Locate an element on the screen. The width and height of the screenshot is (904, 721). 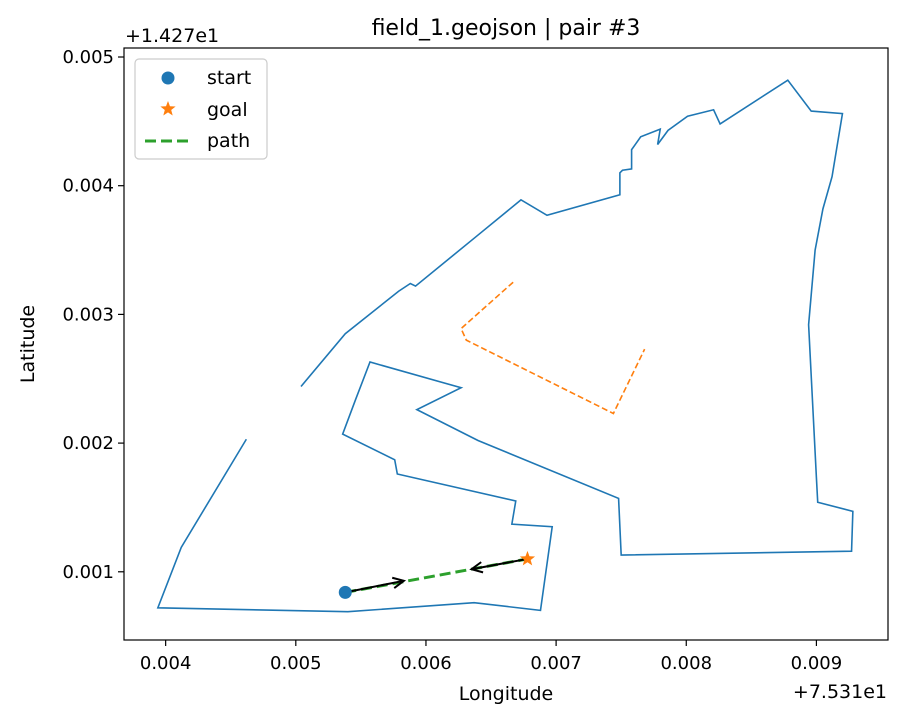
legend-start-label: start is located at coordinates (229, 78).